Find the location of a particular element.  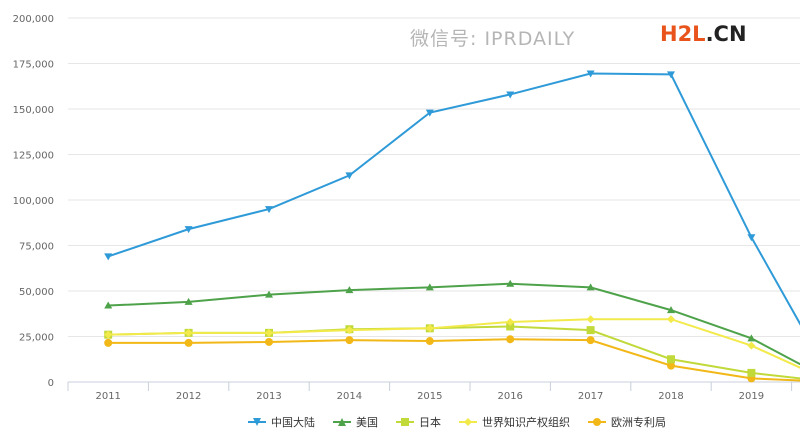

y-tick-label: 100,000 is located at coordinates (33, 201).